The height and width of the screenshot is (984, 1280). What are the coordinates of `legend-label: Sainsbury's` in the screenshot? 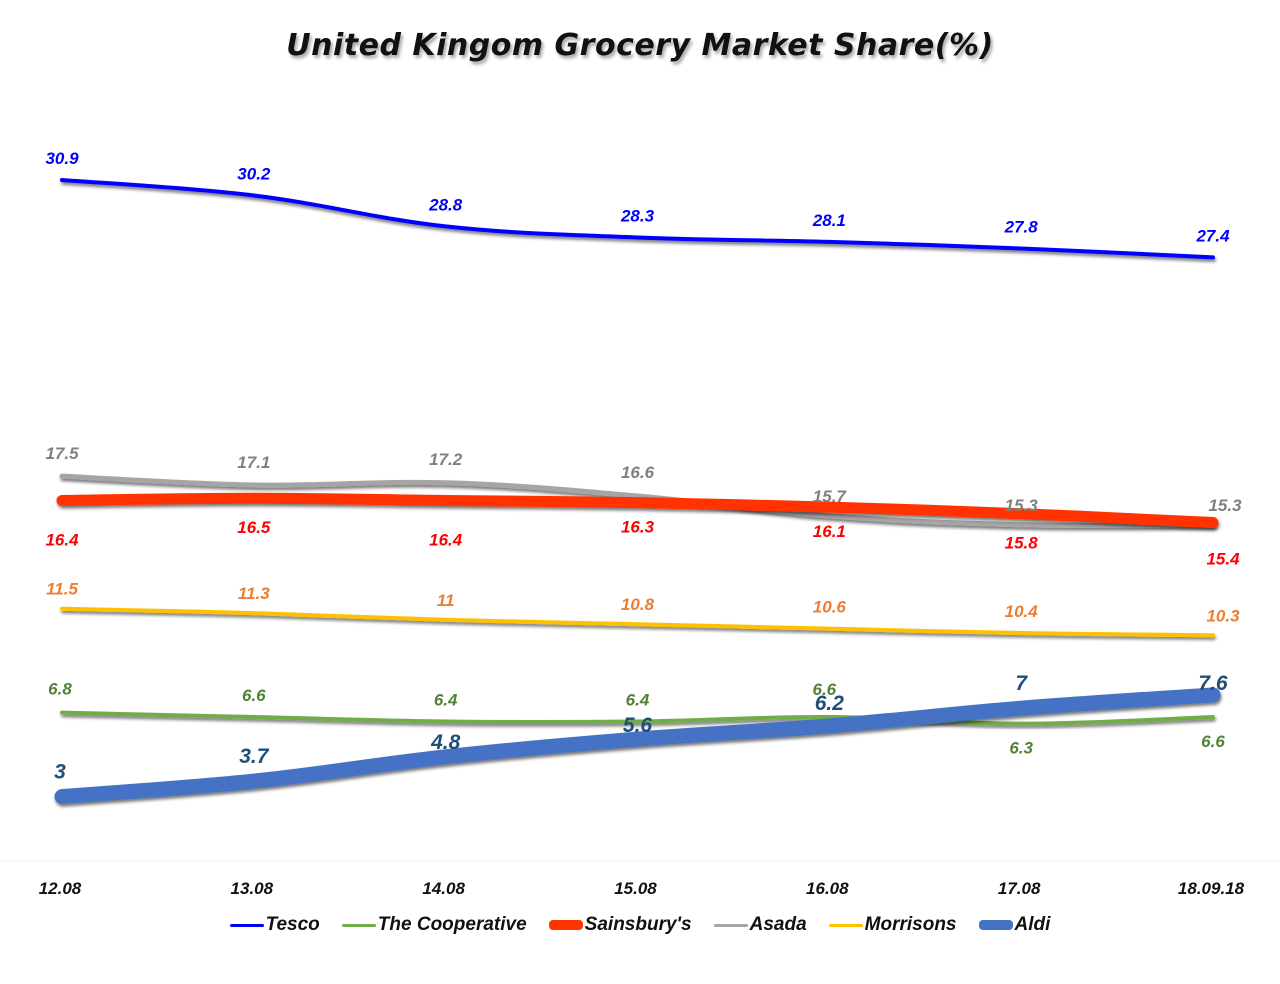 It's located at (638, 924).